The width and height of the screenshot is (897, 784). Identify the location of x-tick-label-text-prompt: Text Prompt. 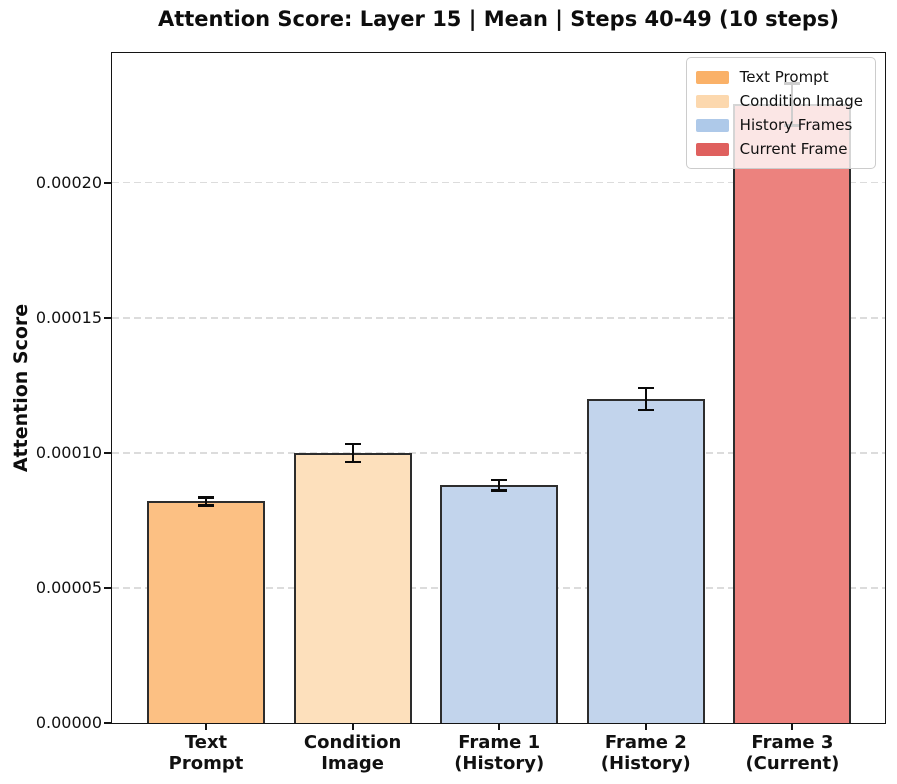
(206, 753).